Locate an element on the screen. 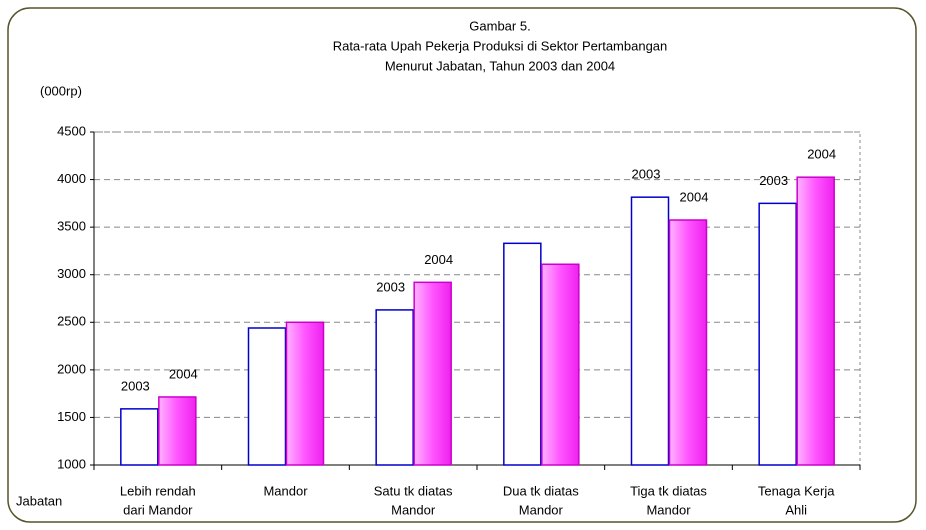  x-tick-label: Tenaga Kerja is located at coordinates (796, 490).